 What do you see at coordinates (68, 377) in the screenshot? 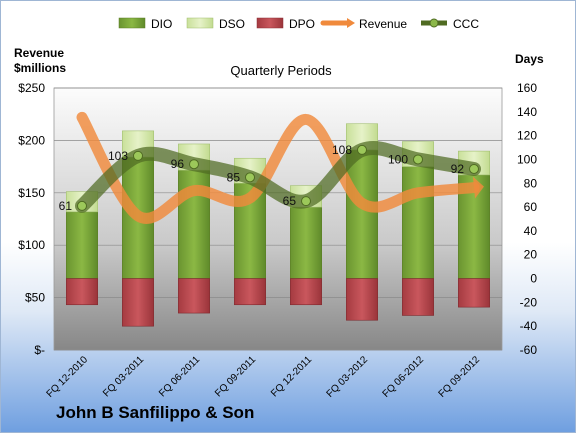
I see `x-tick-label: FQ 12-2010` at bounding box center [68, 377].